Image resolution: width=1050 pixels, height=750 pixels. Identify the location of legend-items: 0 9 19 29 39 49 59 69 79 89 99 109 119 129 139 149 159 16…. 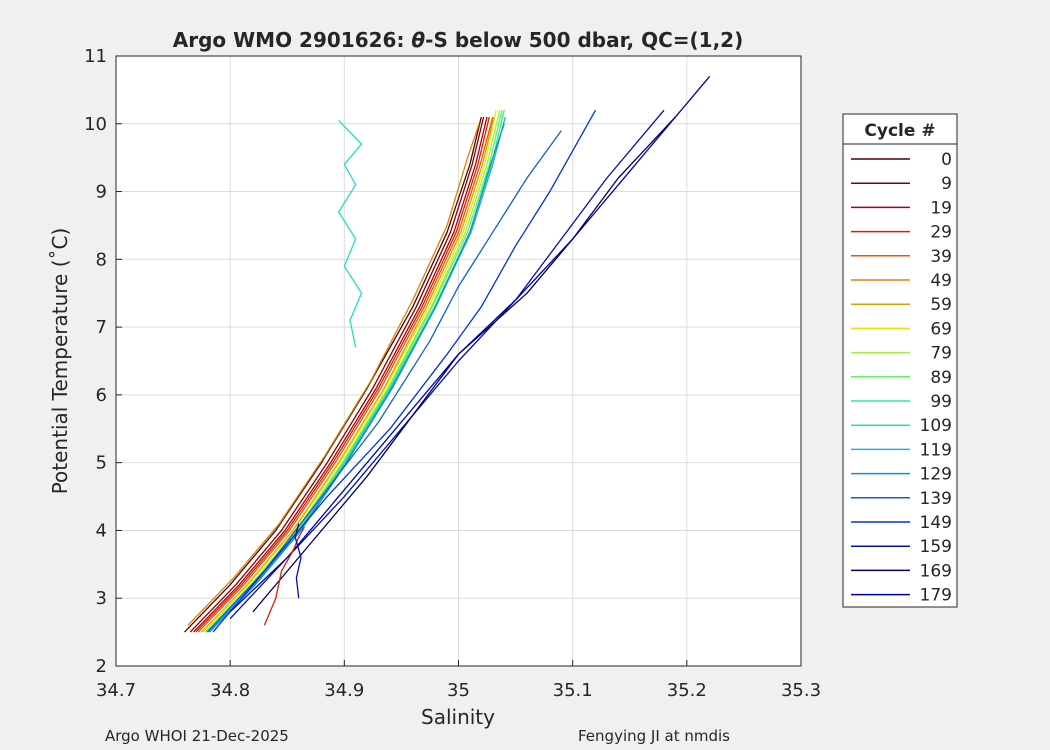
(901, 378).